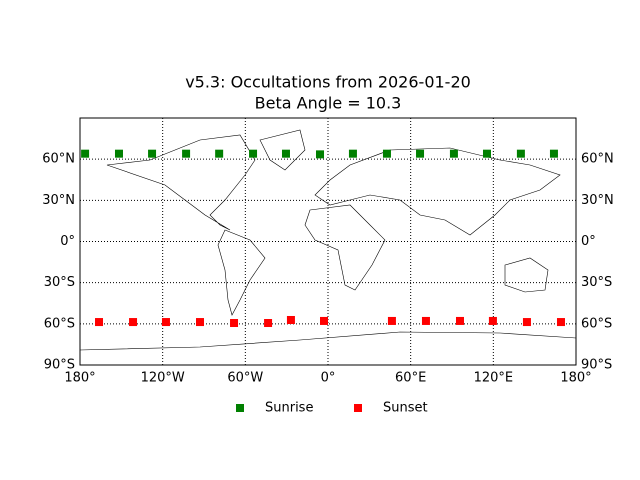 This screenshot has height=480, width=640. Describe the element at coordinates (328, 82) in the screenshot. I see `chart-title: v5.3: Occultations from 2026-01-20` at that location.